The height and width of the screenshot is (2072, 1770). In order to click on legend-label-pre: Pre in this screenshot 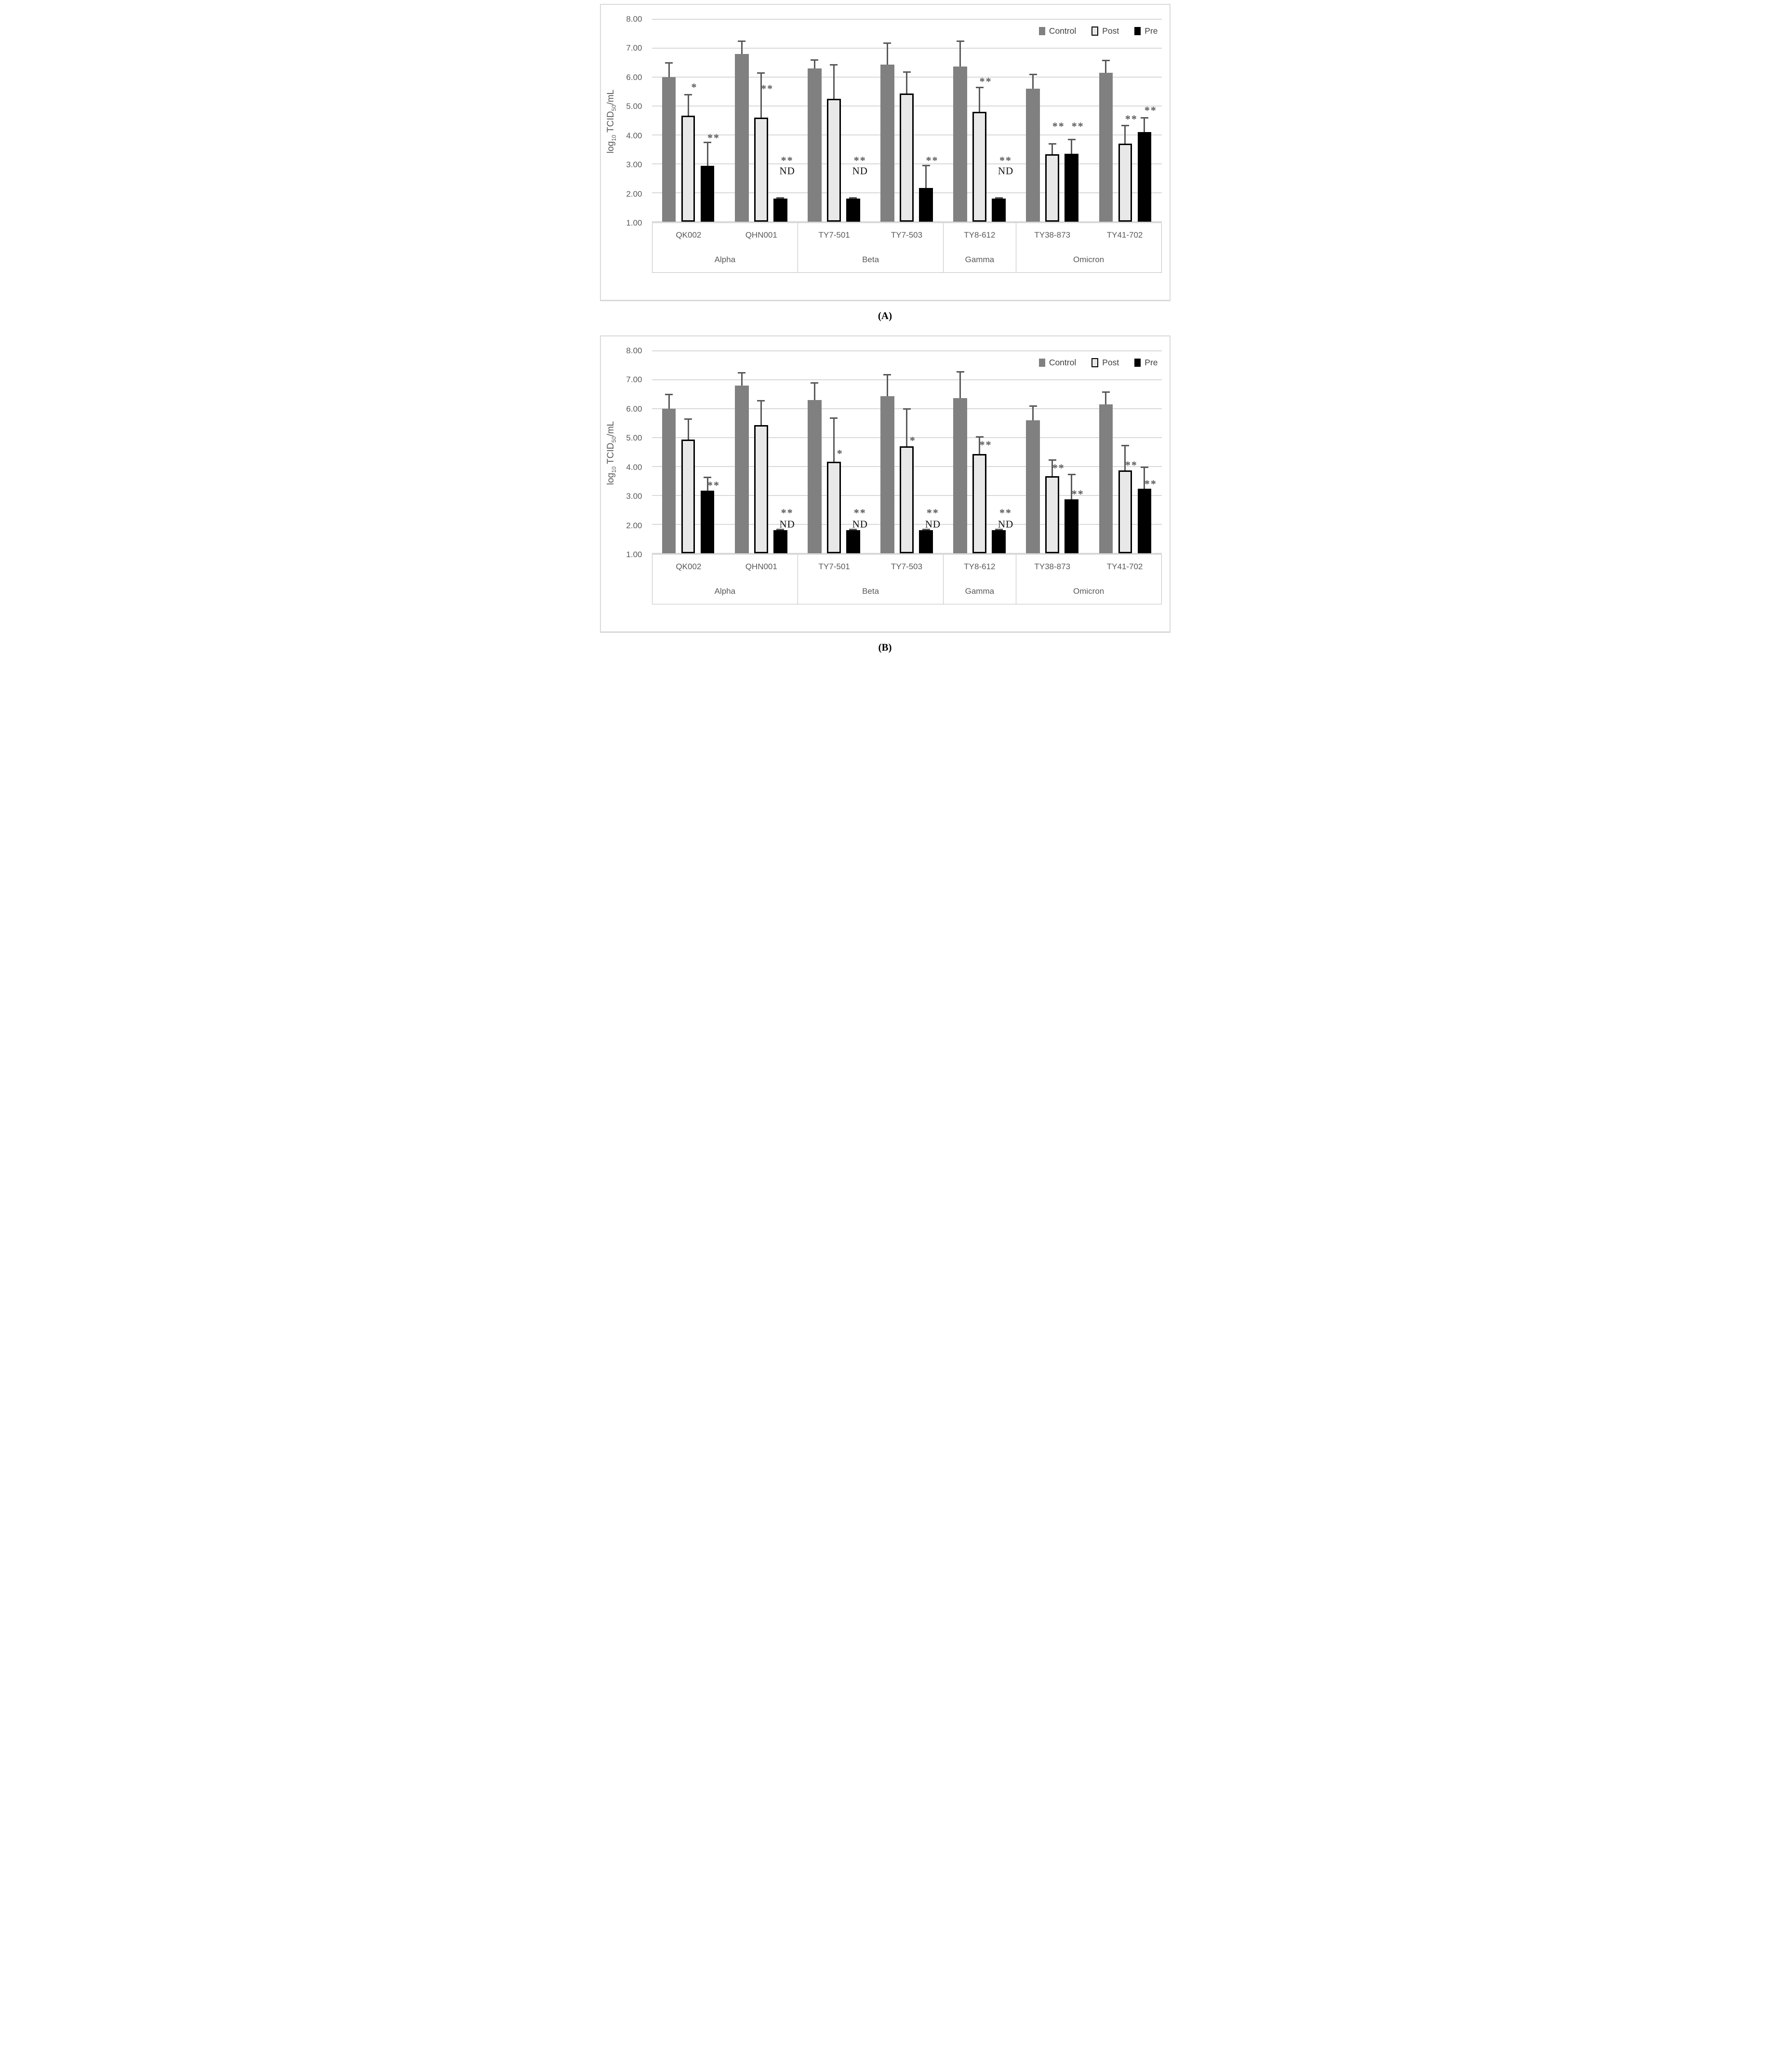, I will do `click(1151, 362)`.